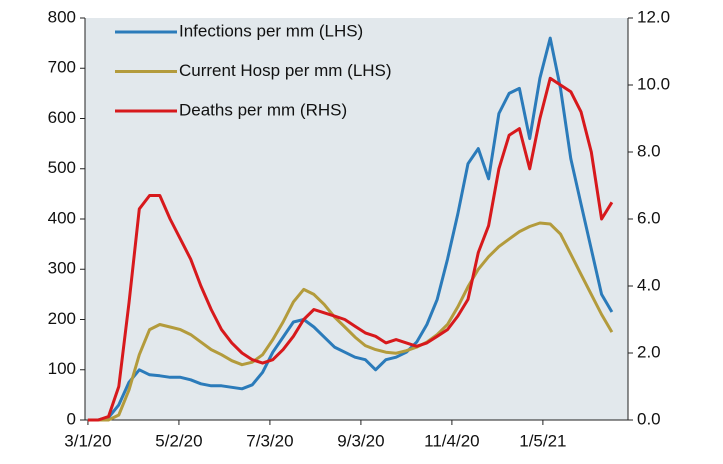 This screenshot has width=723, height=464. Describe the element at coordinates (649, 284) in the screenshot. I see `y2-tick-label: 4.0` at that location.